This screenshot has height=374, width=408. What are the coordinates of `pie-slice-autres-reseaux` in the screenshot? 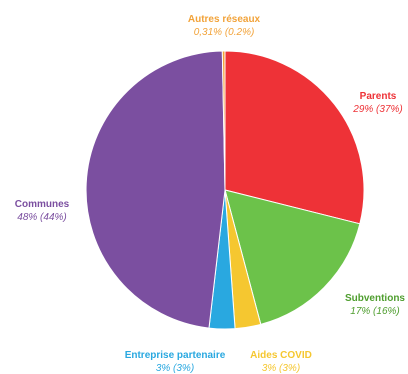 It's located at (223, 120).